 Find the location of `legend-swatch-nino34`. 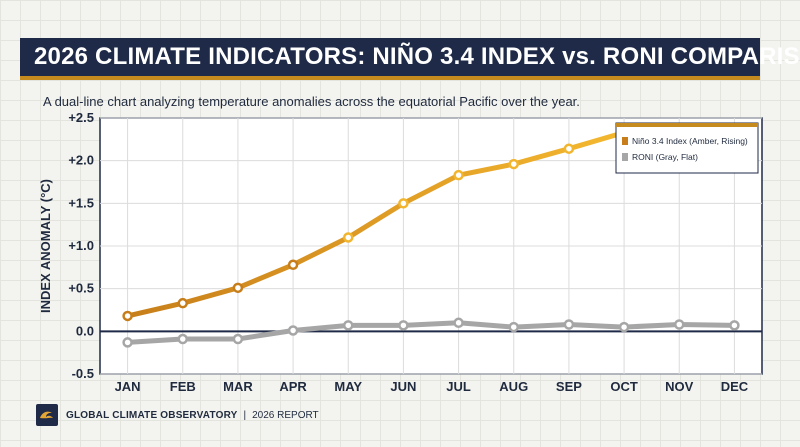

legend-swatch-nino34 is located at coordinates (625, 141).